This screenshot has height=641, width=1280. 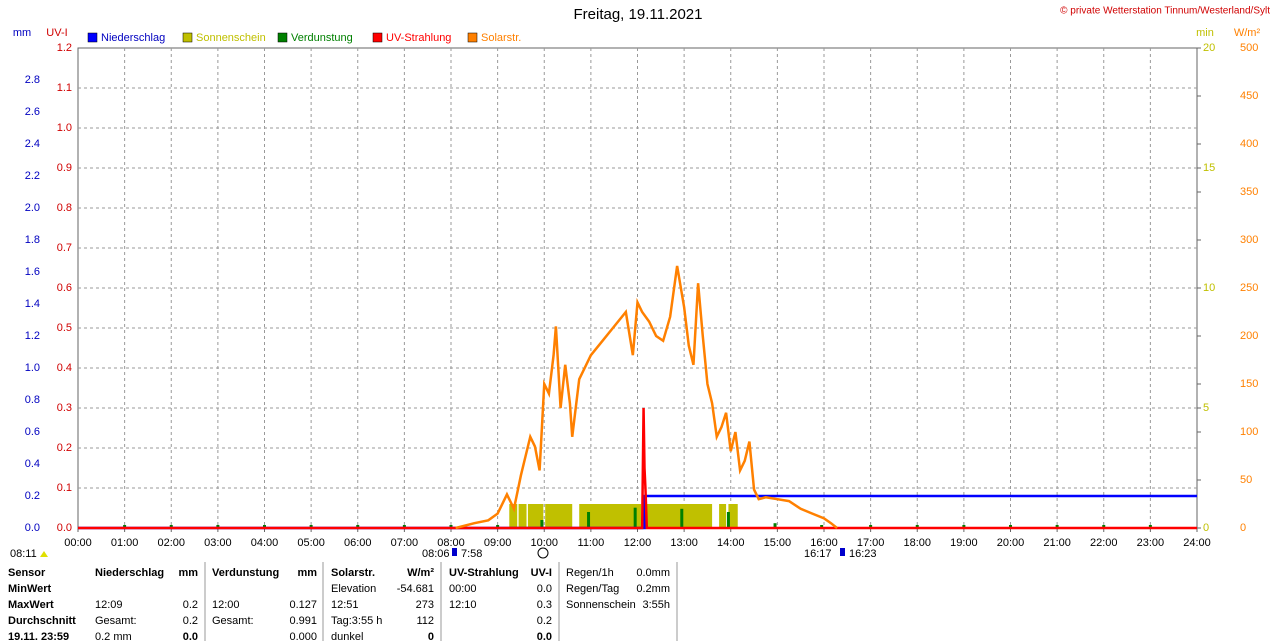 What do you see at coordinates (265, 543) in the screenshot?
I see `x-tick-label: 04:00` at bounding box center [265, 543].